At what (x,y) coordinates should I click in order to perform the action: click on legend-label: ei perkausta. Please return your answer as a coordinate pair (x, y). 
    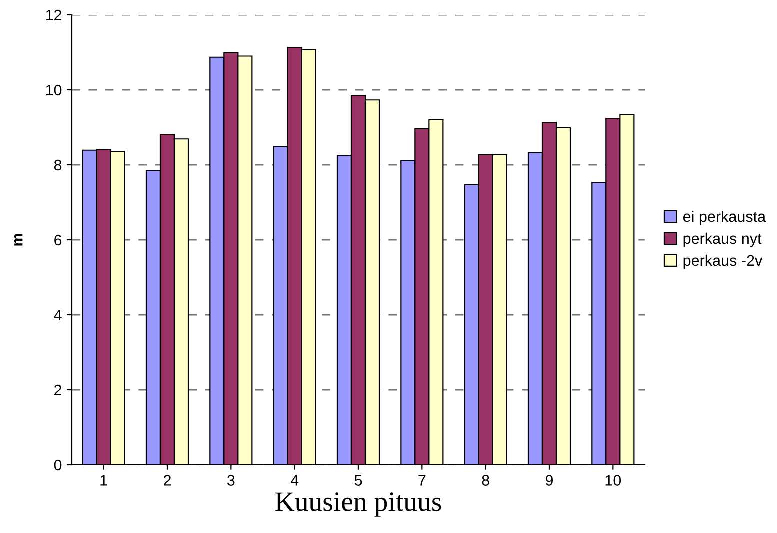
    Looking at the image, I should click on (724, 218).